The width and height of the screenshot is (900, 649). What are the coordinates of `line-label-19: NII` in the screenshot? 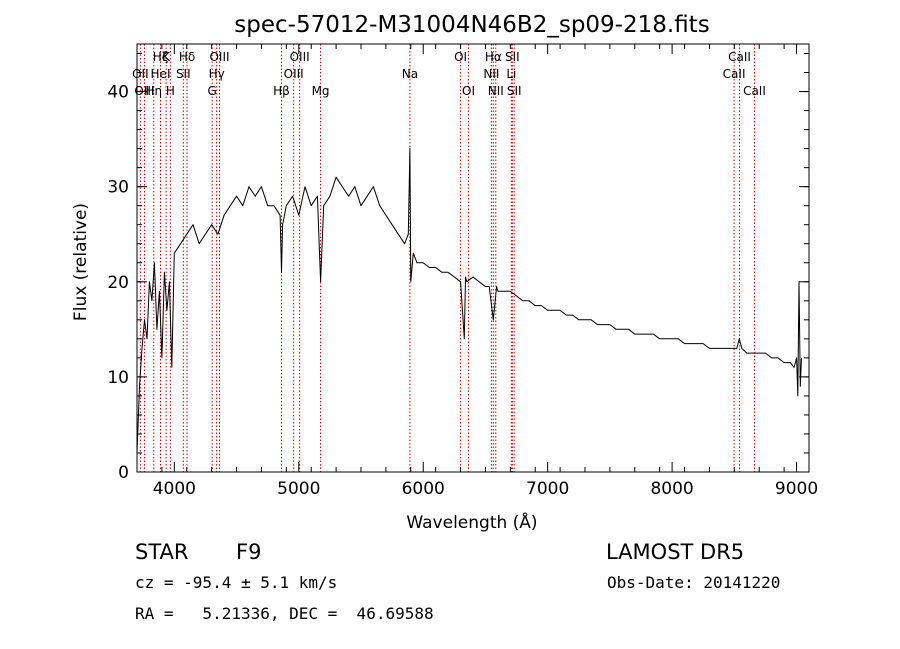 It's located at (491, 74).